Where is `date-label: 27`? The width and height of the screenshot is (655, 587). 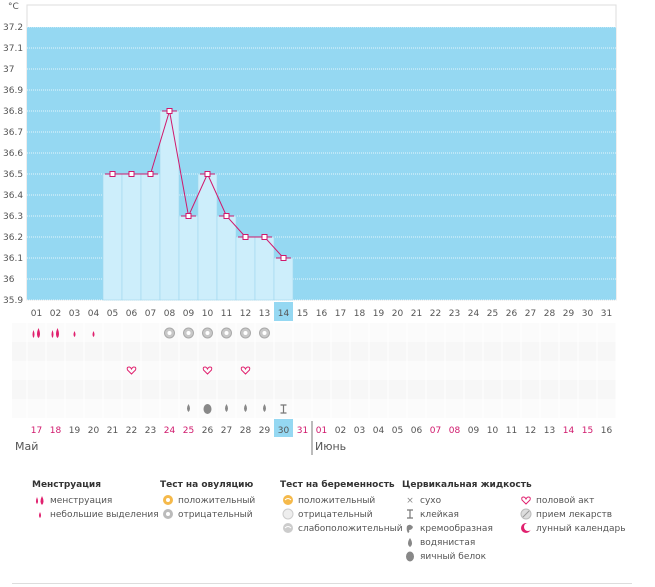 date-label: 27 is located at coordinates (226, 431).